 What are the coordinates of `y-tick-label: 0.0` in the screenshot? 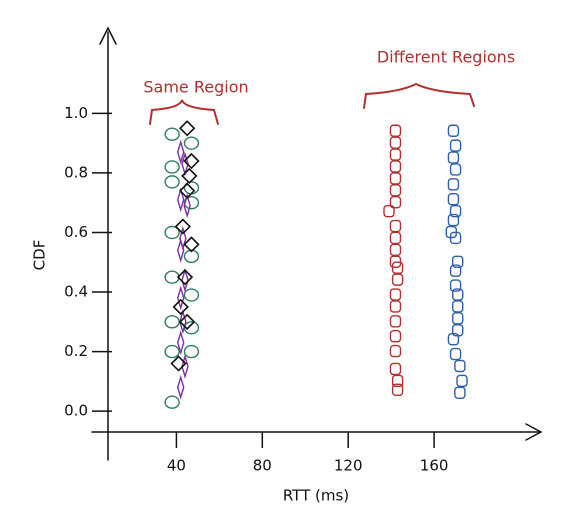 It's located at (76, 411).